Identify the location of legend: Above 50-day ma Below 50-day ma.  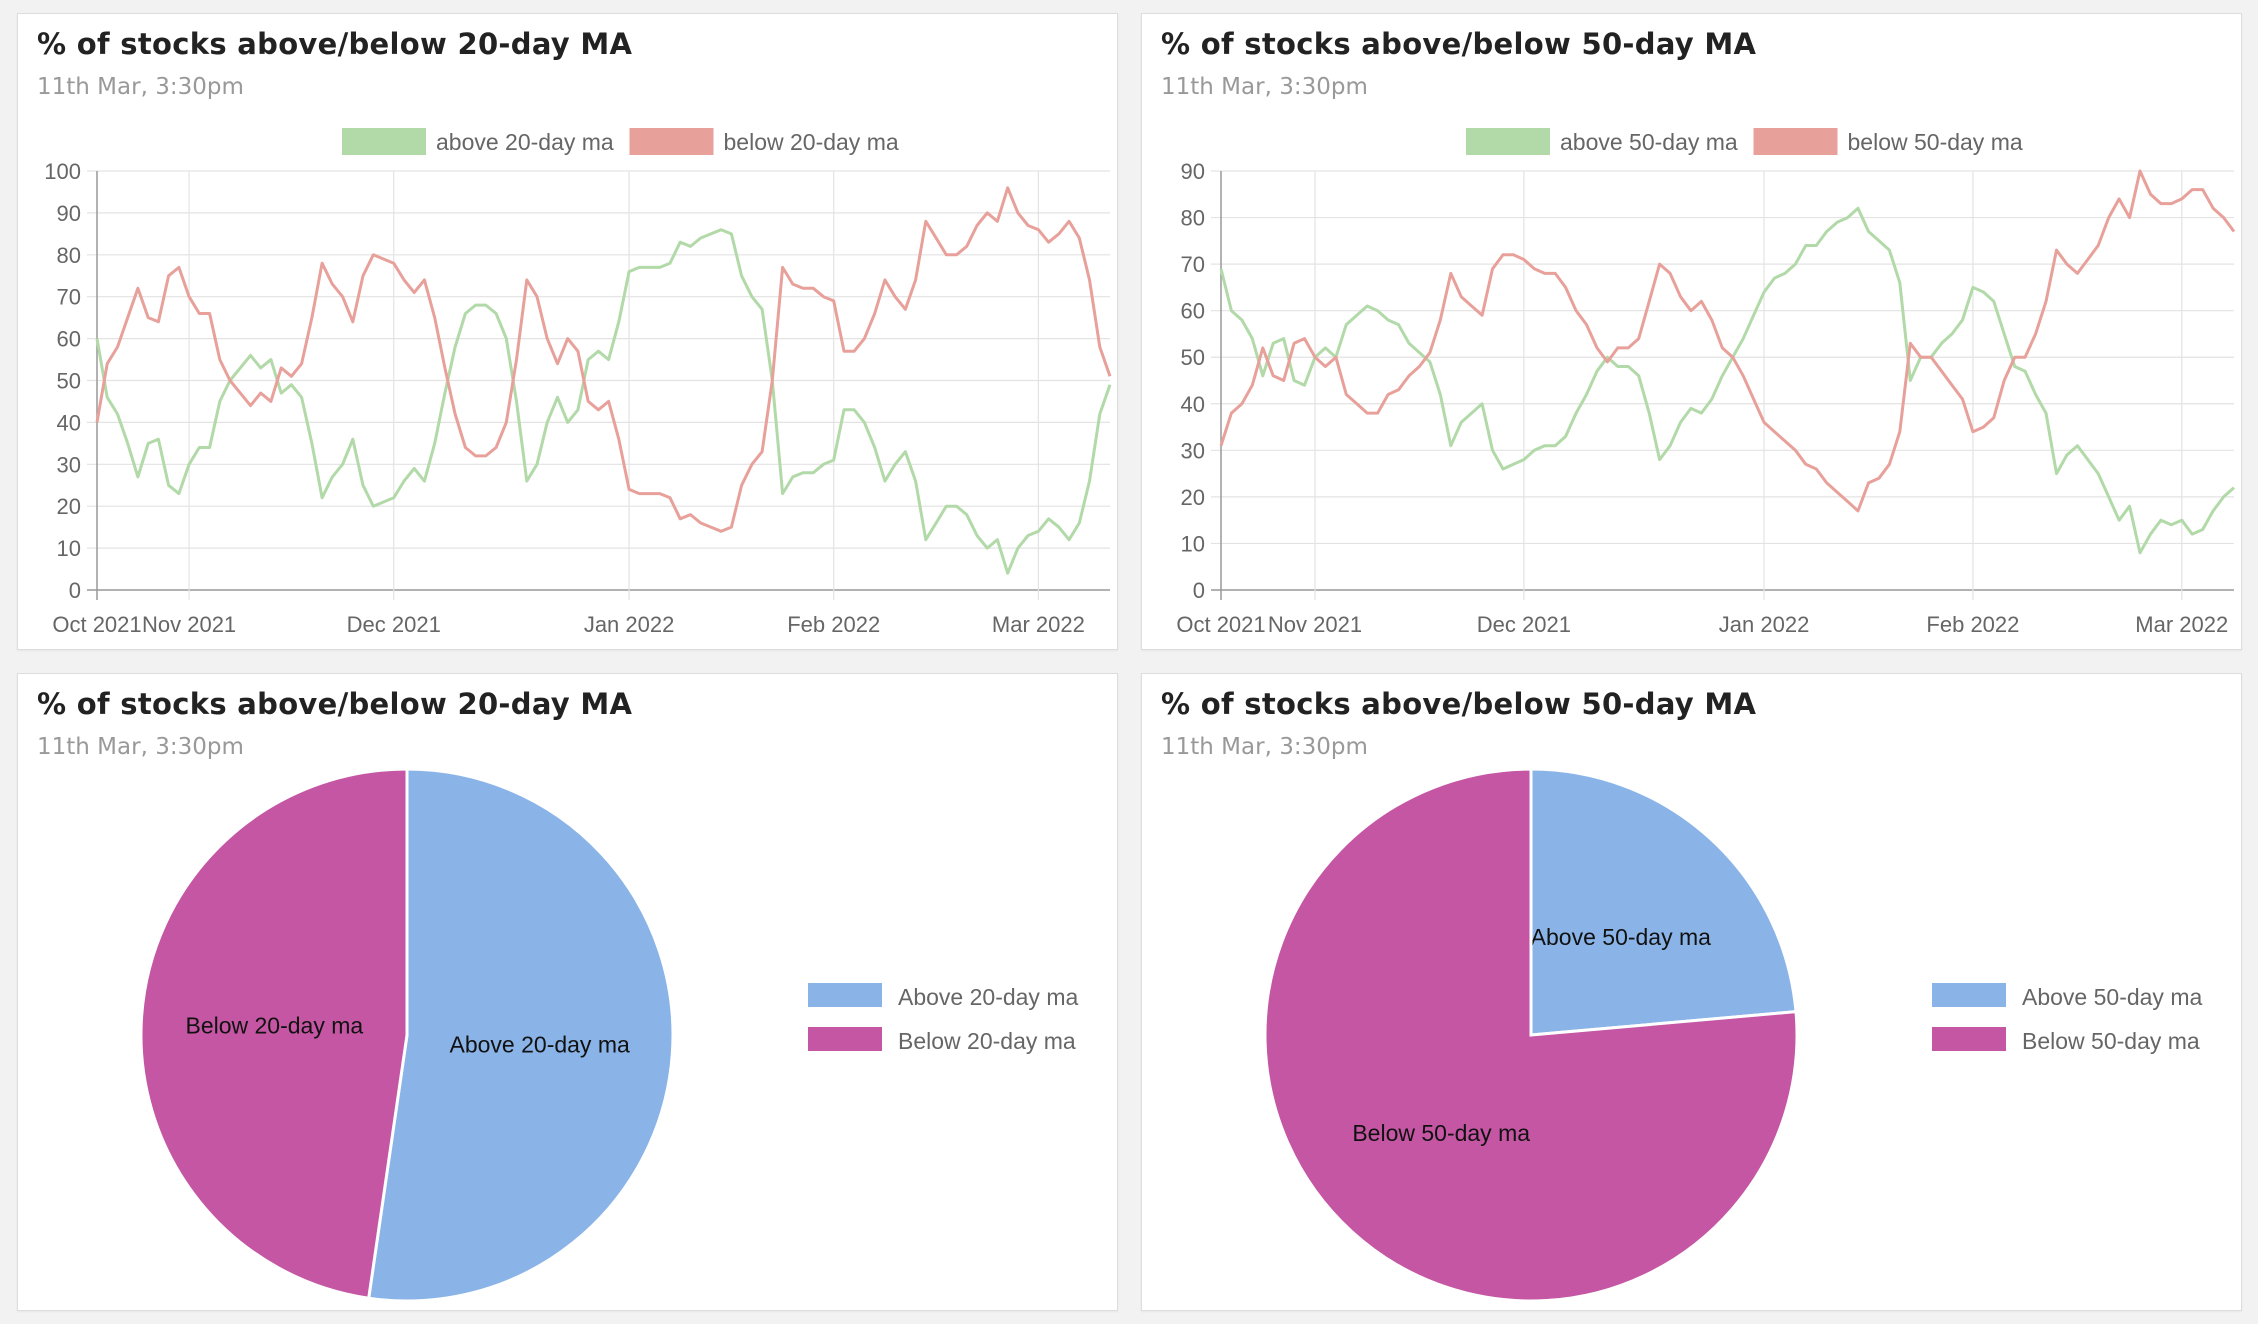
(2067, 1018).